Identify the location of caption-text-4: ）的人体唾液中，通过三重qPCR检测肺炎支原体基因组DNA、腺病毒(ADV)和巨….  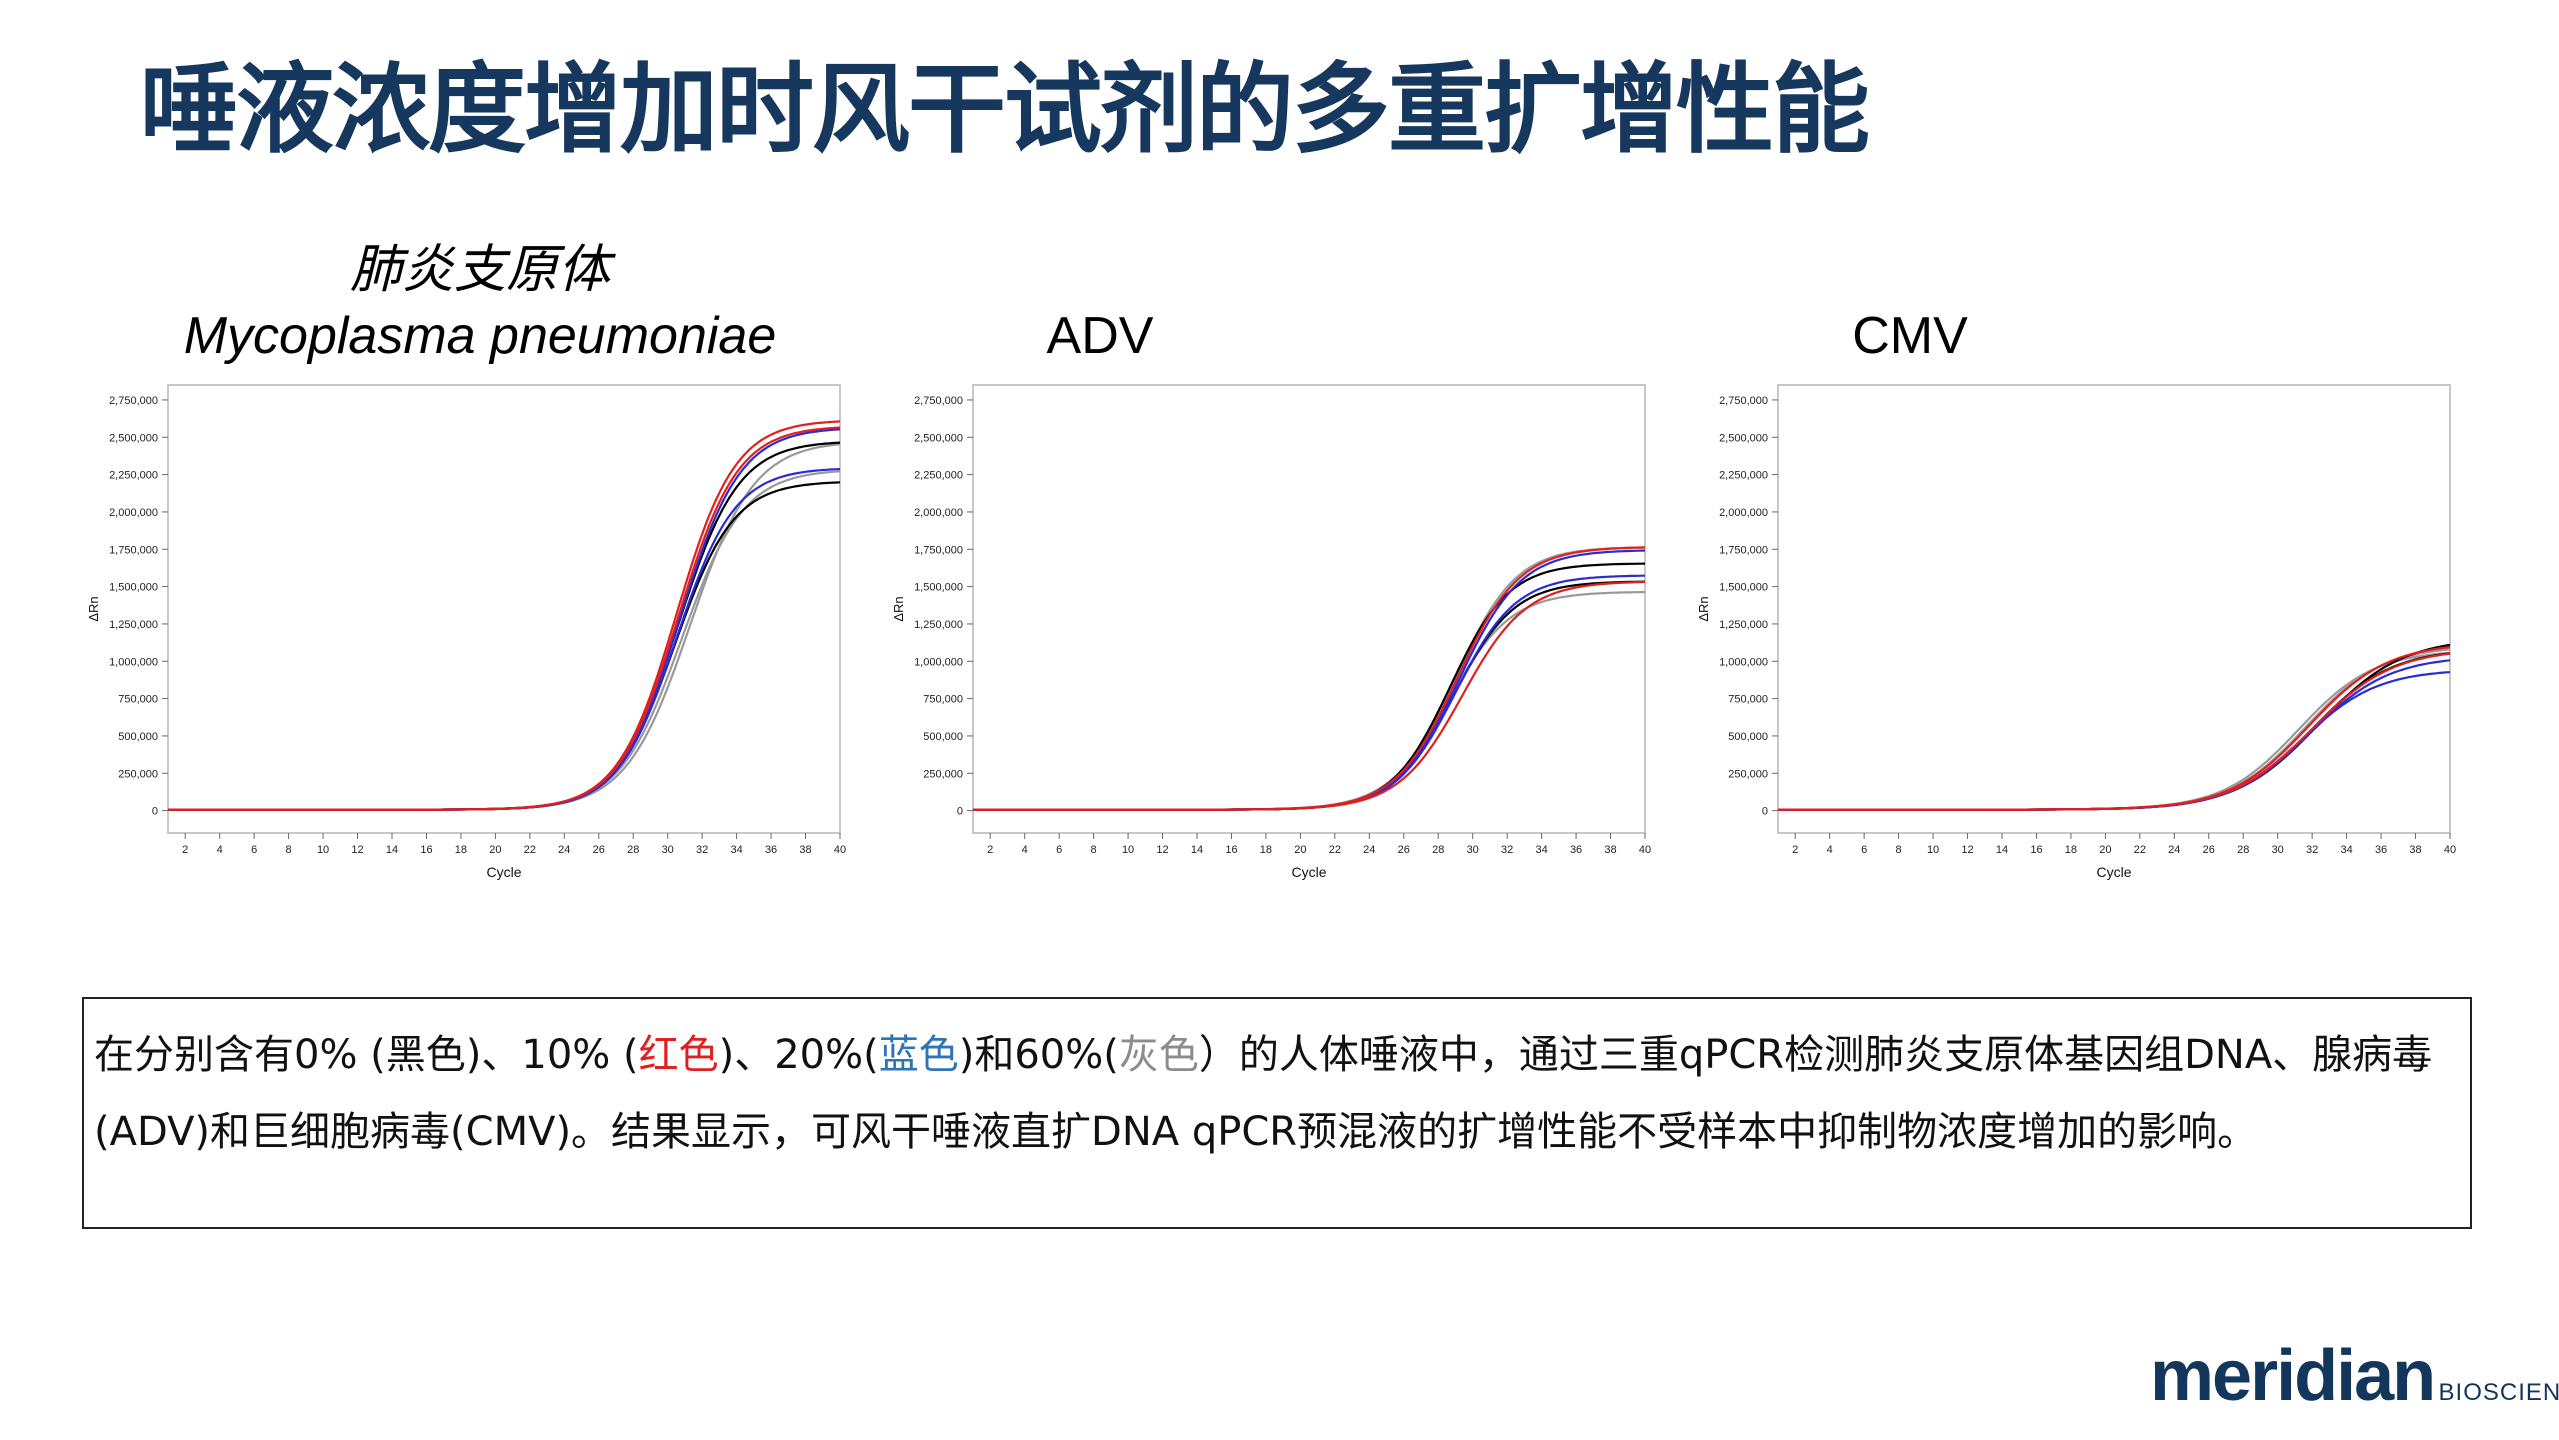
(1263, 1093).